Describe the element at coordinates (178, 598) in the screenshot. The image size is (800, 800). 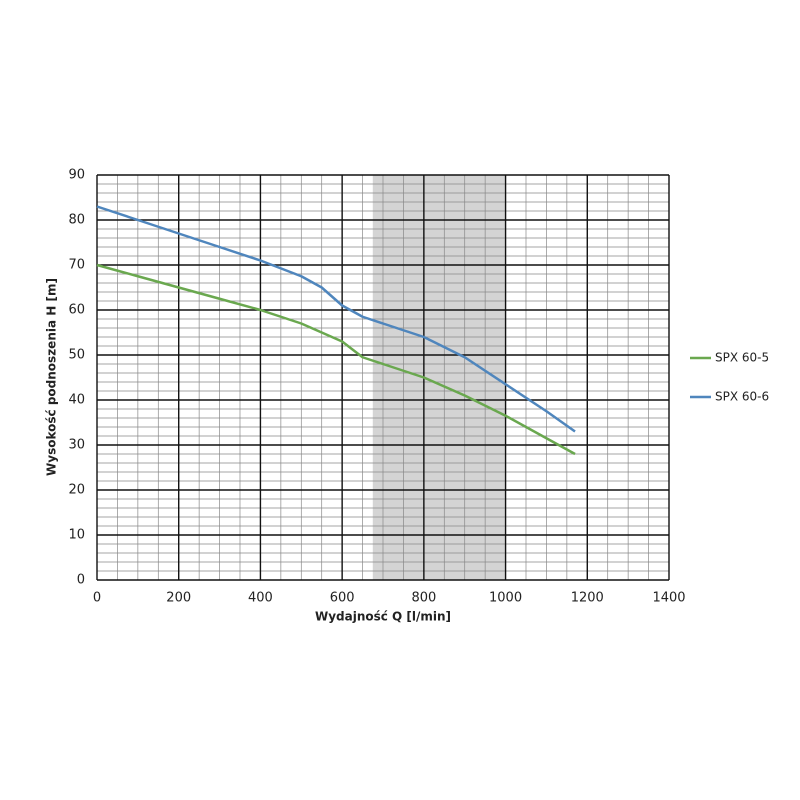
I see `x-tick-label: 200` at that location.